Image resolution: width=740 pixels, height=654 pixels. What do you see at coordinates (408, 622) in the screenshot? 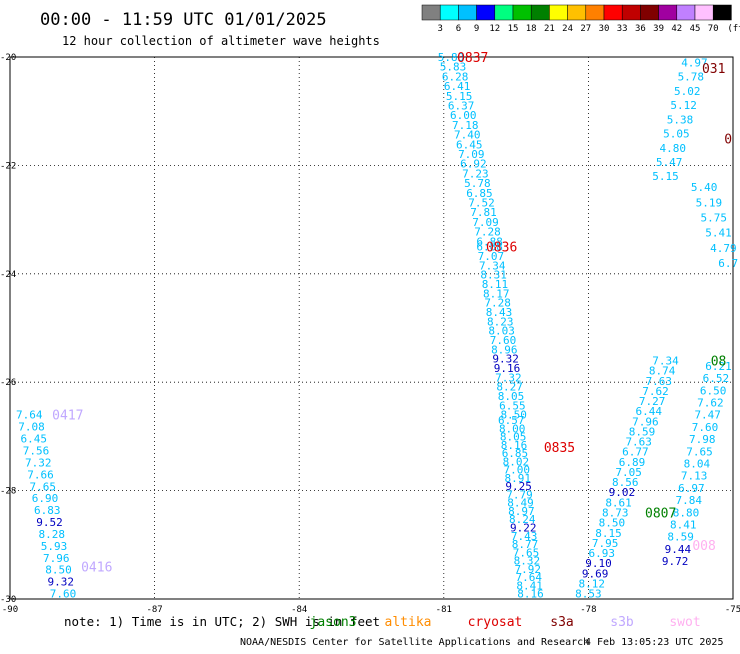
I see `satellite-legend-entry: altika` at bounding box center [408, 622].